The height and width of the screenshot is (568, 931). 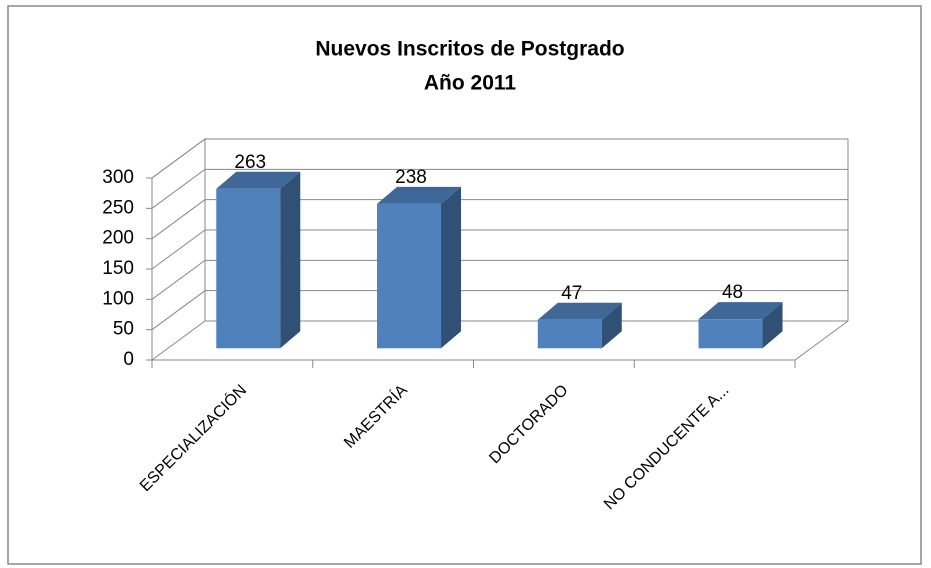 What do you see at coordinates (123, 329) in the screenshot?
I see `y-tick-label: 50` at bounding box center [123, 329].